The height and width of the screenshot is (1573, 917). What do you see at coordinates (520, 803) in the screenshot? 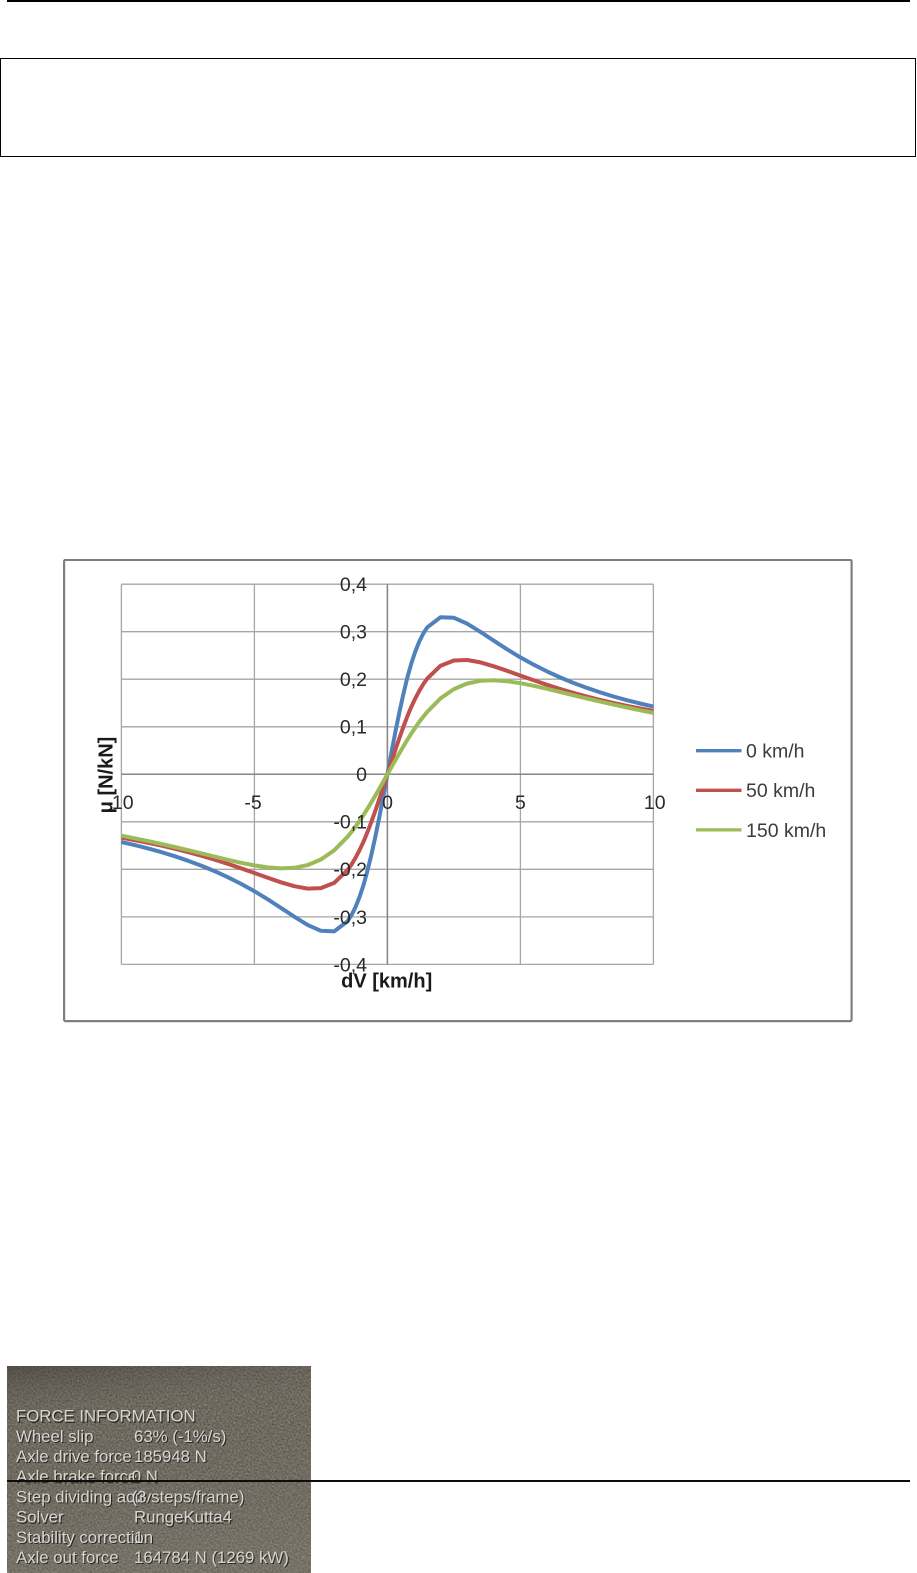
I see `svg-text: 5` at bounding box center [520, 803].